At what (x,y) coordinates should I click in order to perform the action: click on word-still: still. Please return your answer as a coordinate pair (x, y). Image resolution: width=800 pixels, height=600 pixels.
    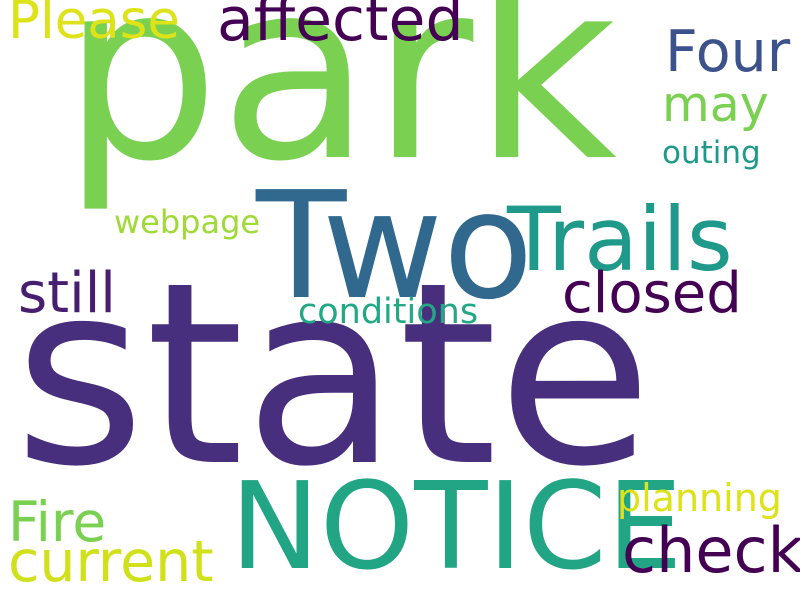
    Looking at the image, I should click on (67, 293).